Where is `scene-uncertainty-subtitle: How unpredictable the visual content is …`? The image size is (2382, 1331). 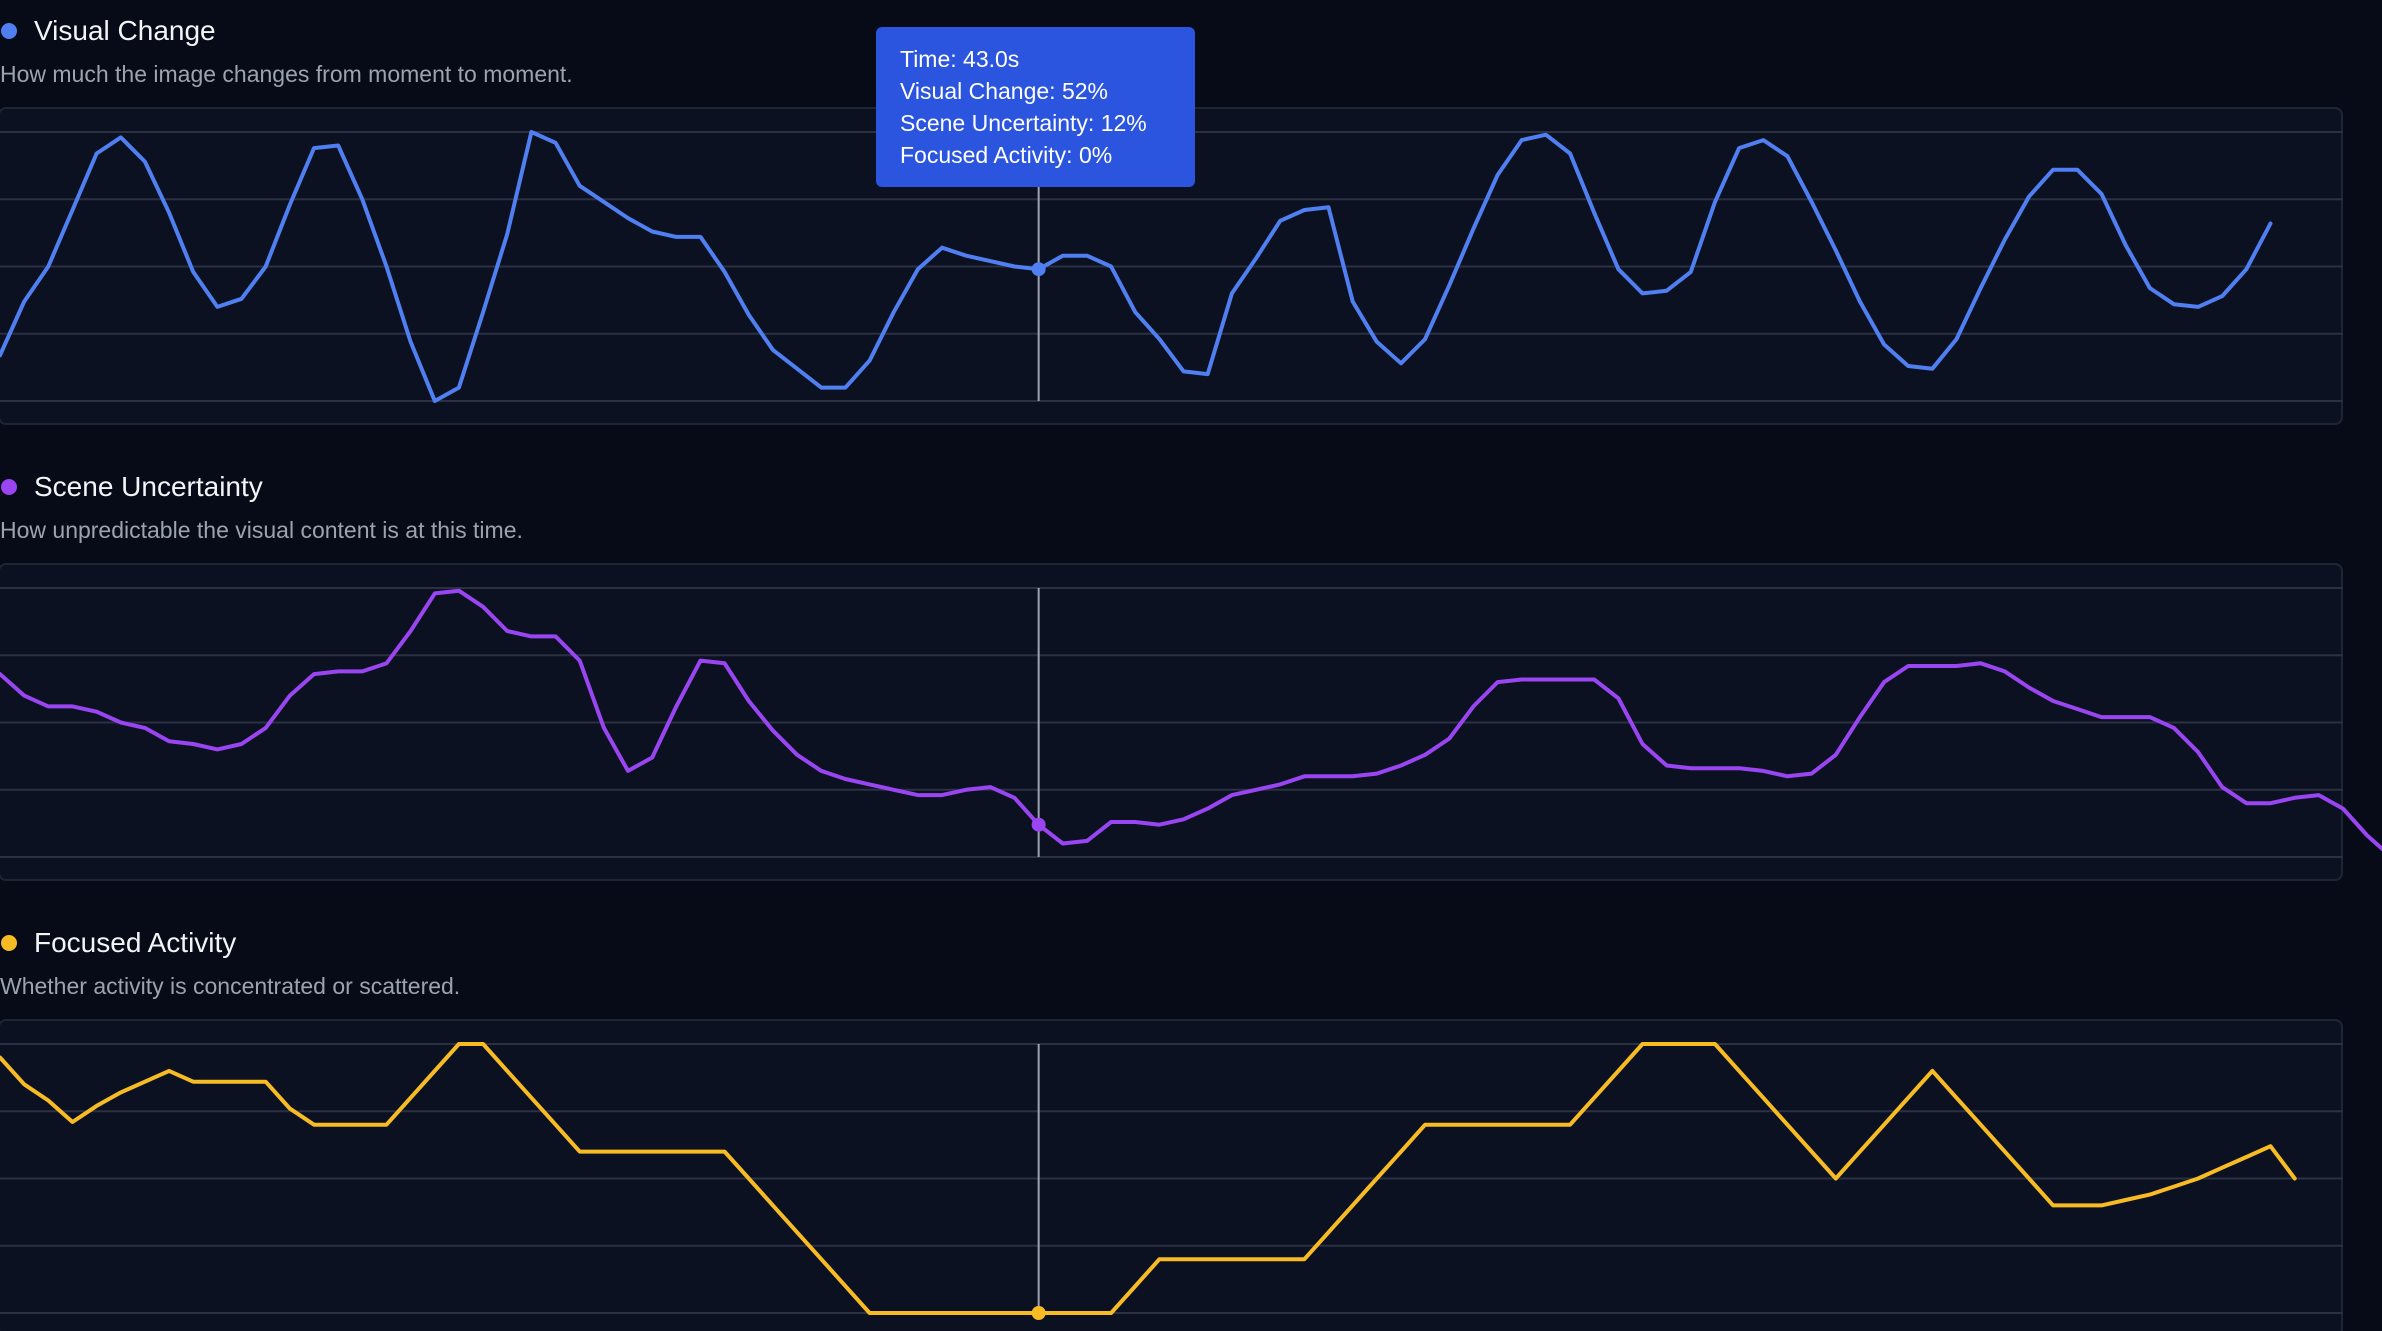 scene-uncertainty-subtitle: How unpredictable the visual content is … is located at coordinates (261, 530).